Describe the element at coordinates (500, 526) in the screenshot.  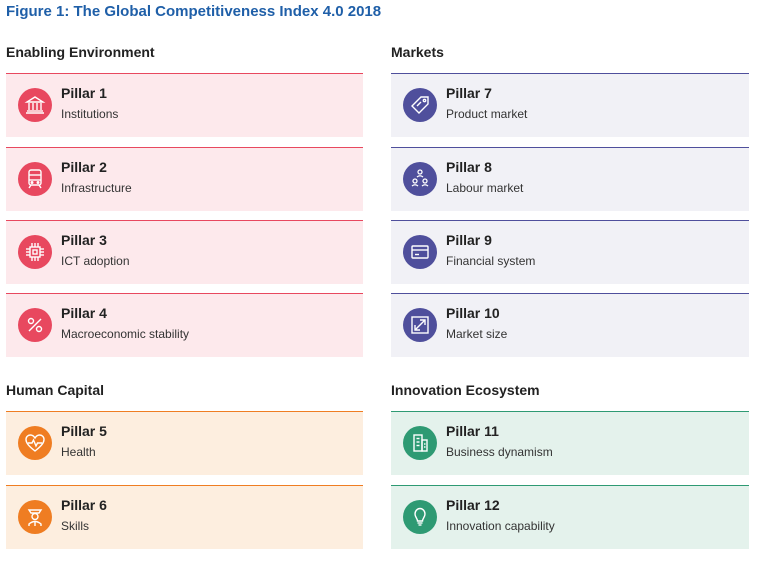
I see `pillar-subtitle: Innovation capability` at that location.